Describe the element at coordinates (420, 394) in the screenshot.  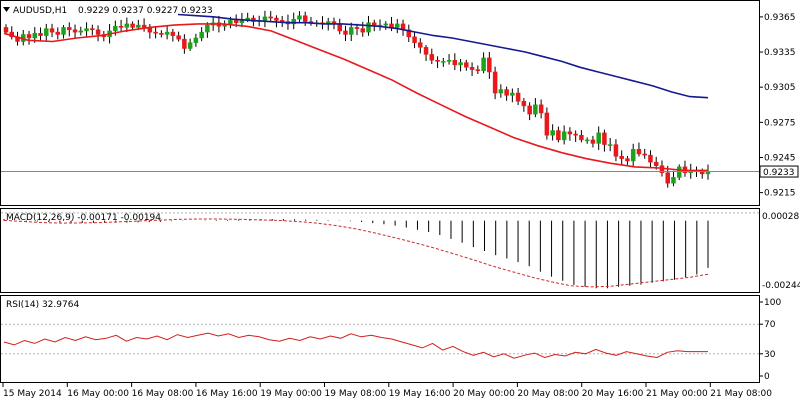
I see `time-tick-label: 19 May 16:00` at that location.